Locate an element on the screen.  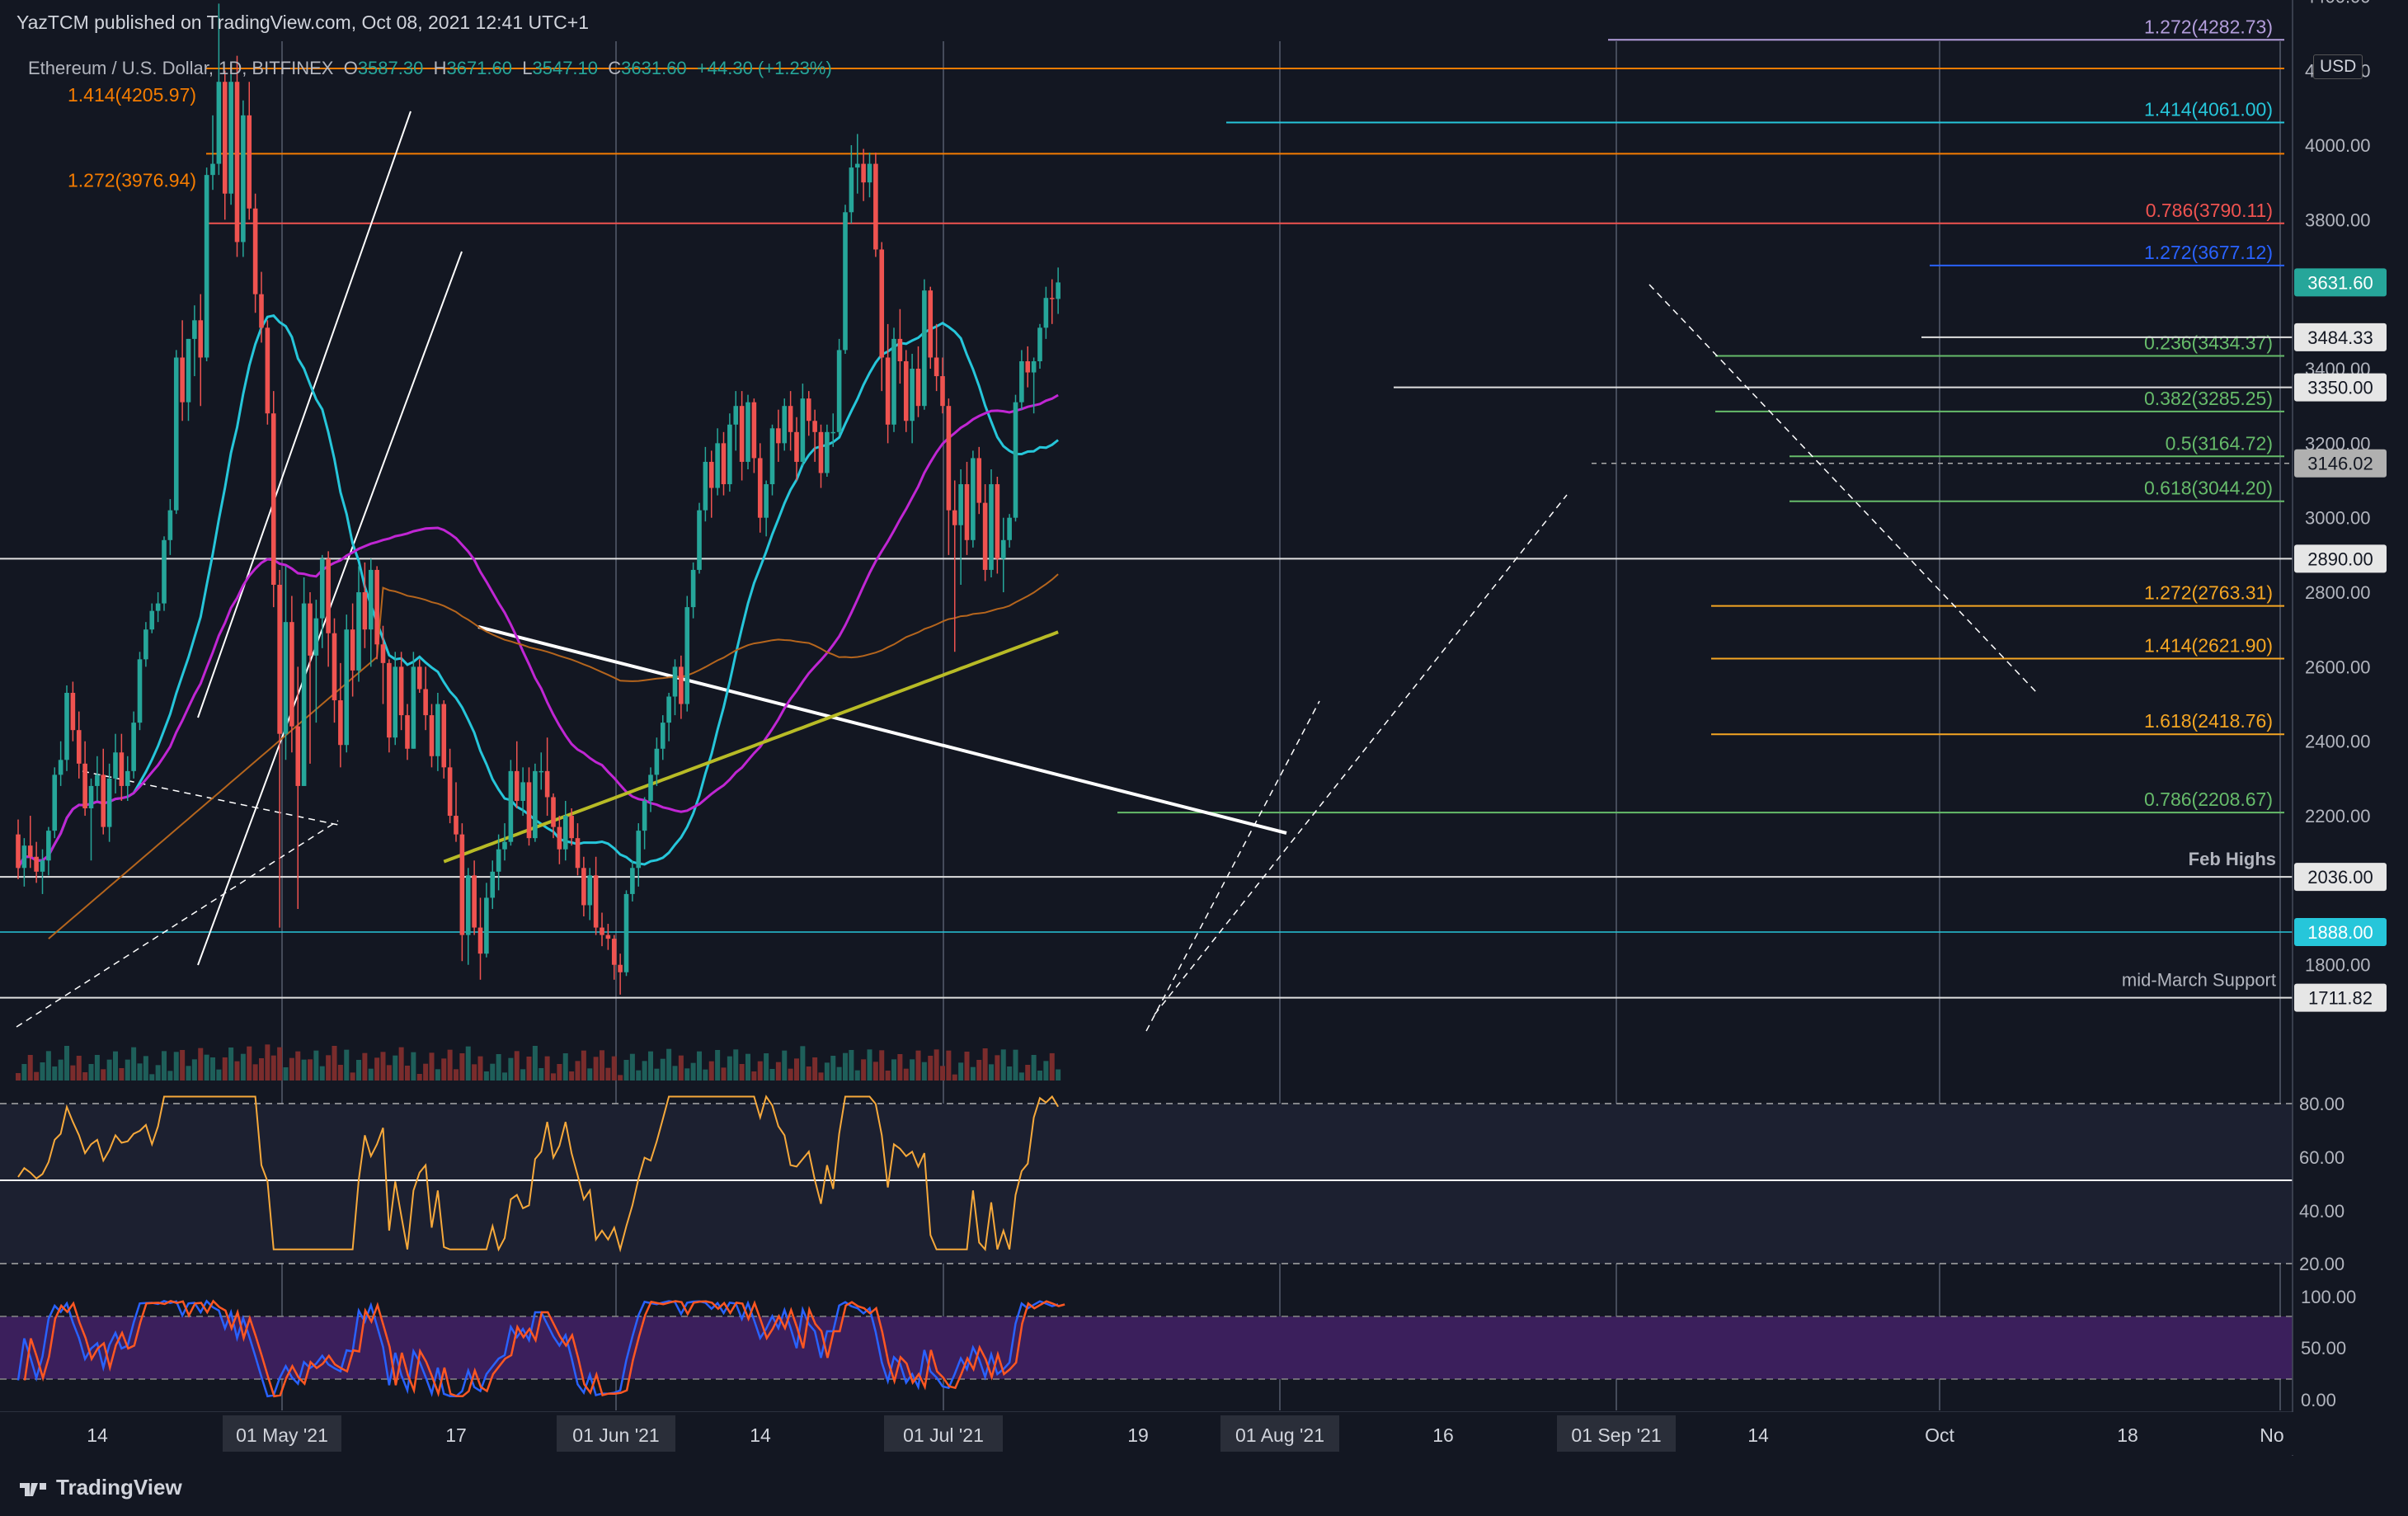
rsi-background is located at coordinates (1147, 1184).